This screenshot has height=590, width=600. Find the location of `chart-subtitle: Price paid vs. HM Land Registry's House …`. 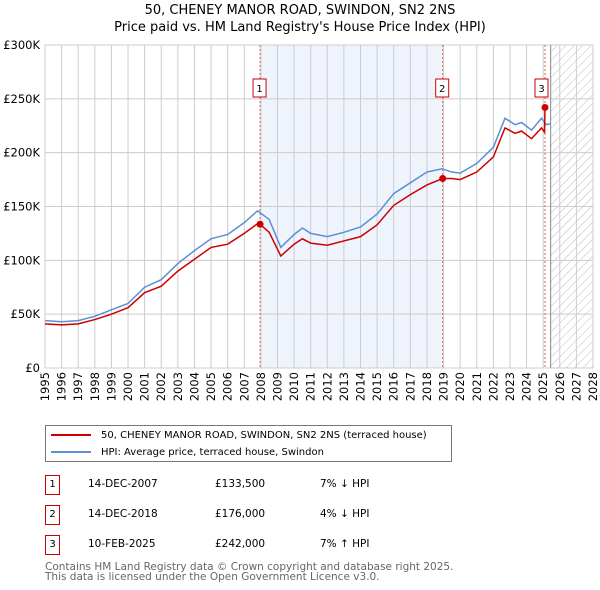

chart-subtitle: Price paid vs. HM Land Registry's House … is located at coordinates (300, 27).